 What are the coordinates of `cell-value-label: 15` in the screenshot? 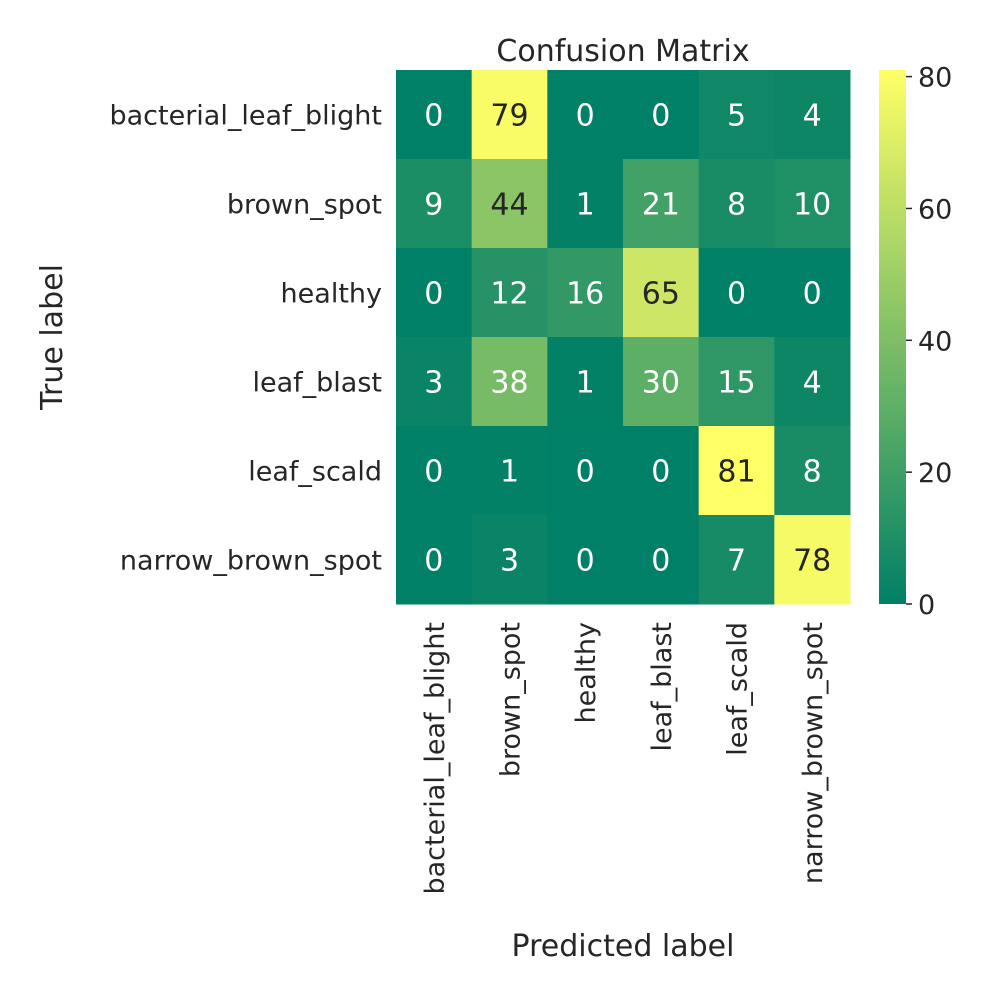 It's located at (736, 383).